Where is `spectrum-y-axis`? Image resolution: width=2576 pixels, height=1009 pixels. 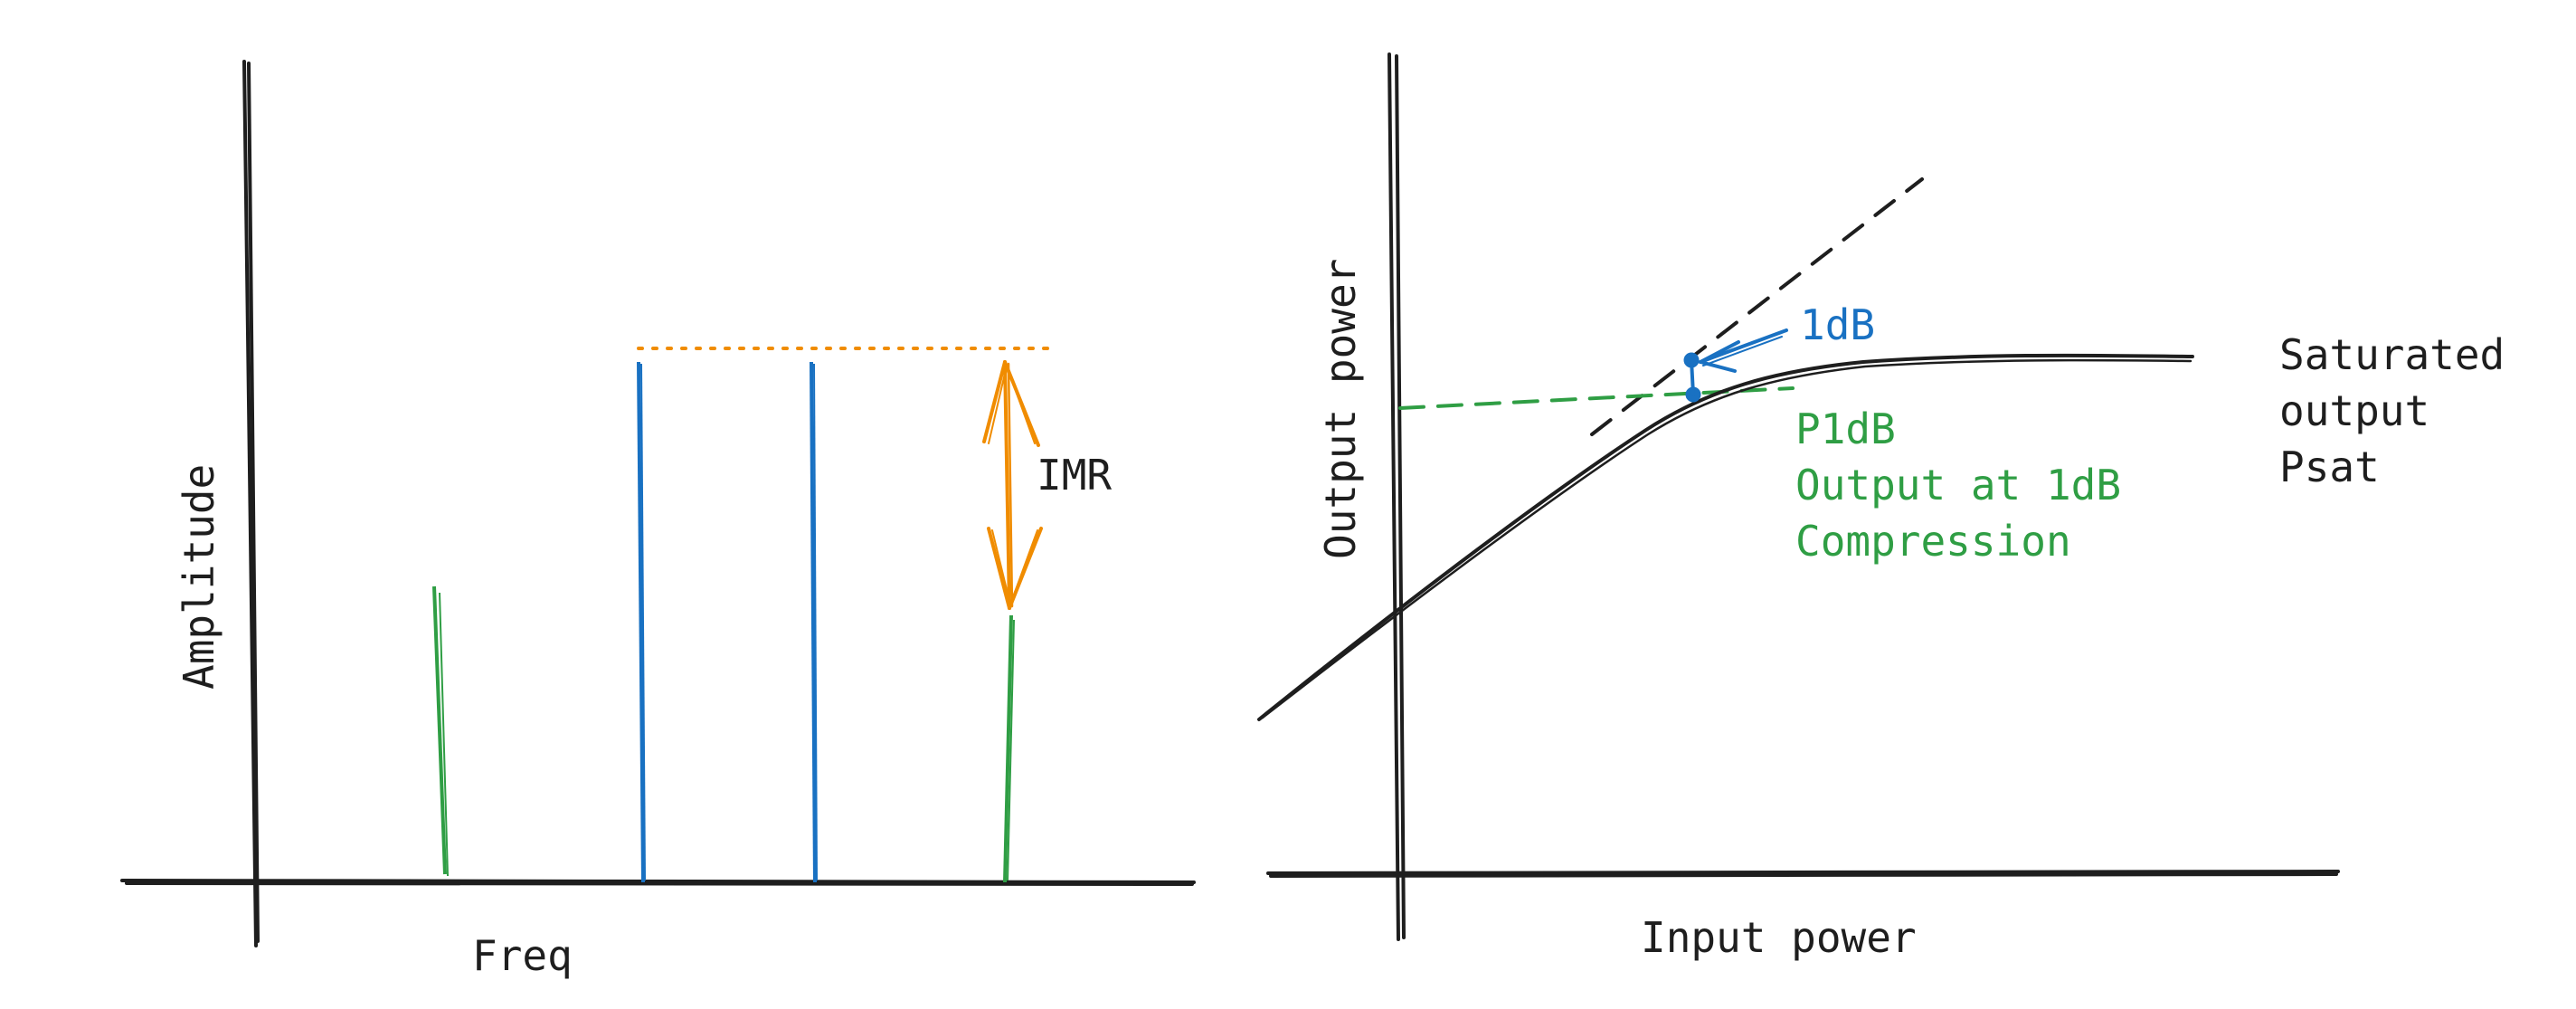
spectrum-y-axis is located at coordinates (251, 503).